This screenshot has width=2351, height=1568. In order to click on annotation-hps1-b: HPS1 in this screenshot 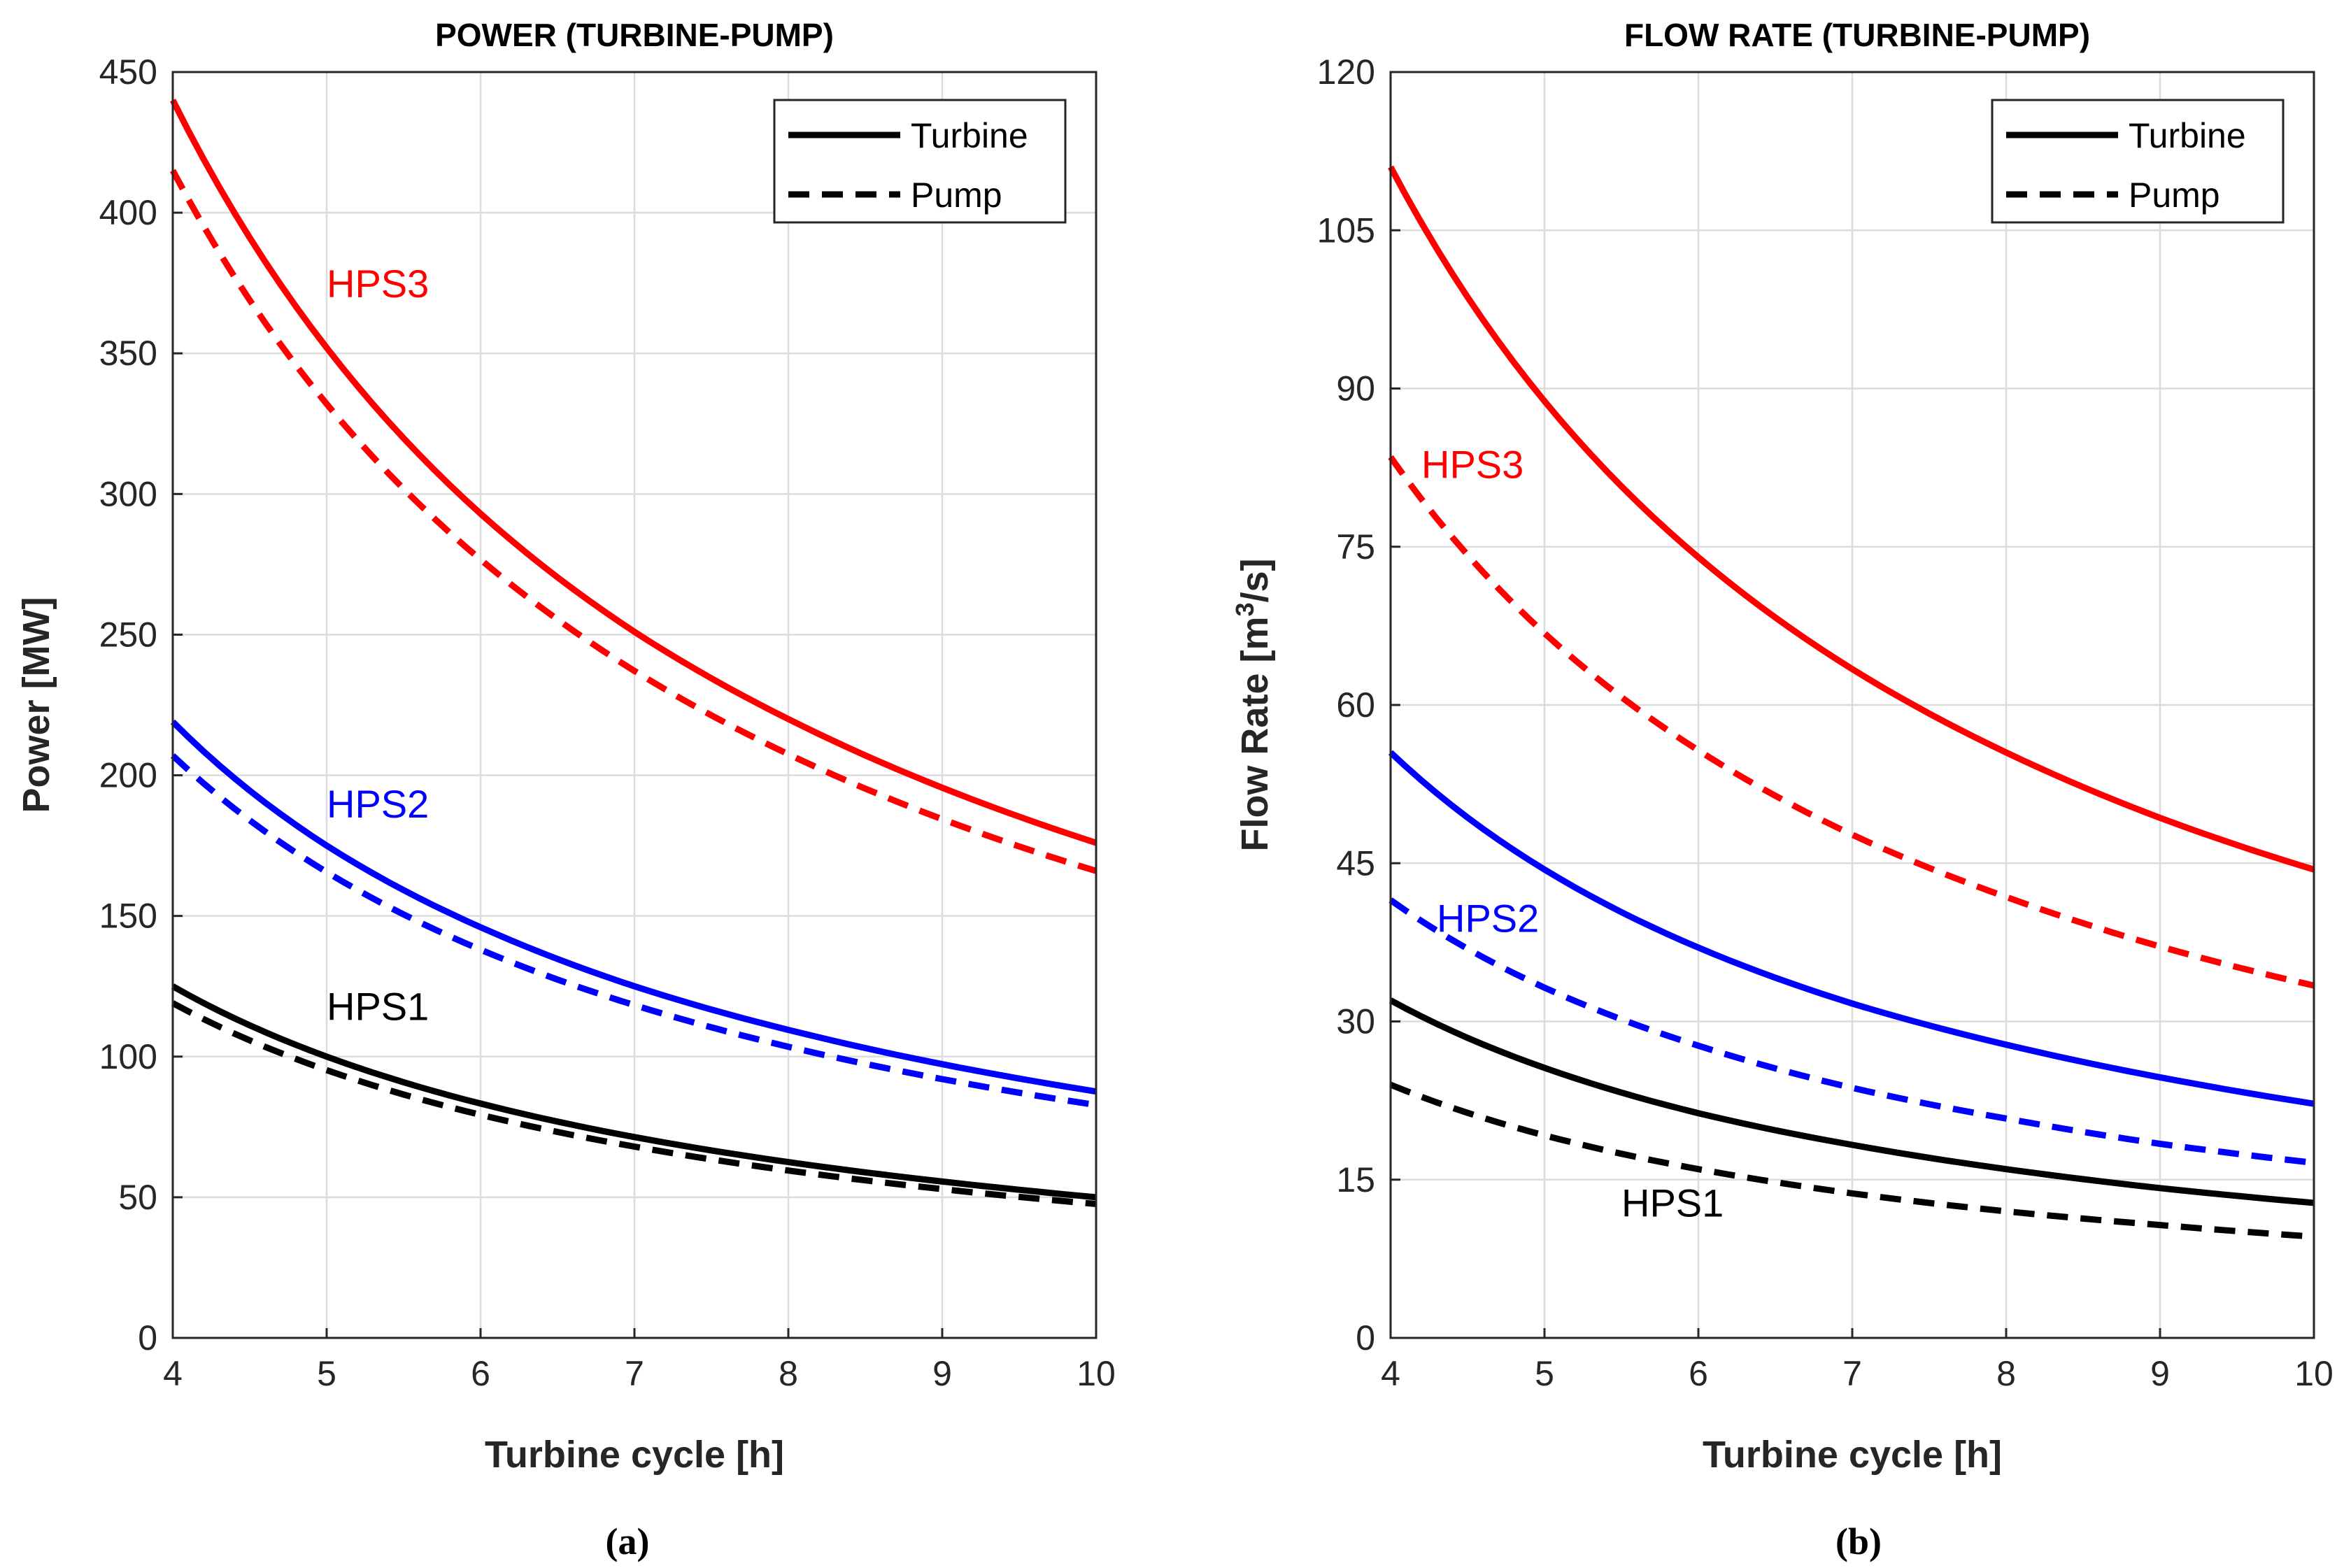, I will do `click(1672, 1203)`.